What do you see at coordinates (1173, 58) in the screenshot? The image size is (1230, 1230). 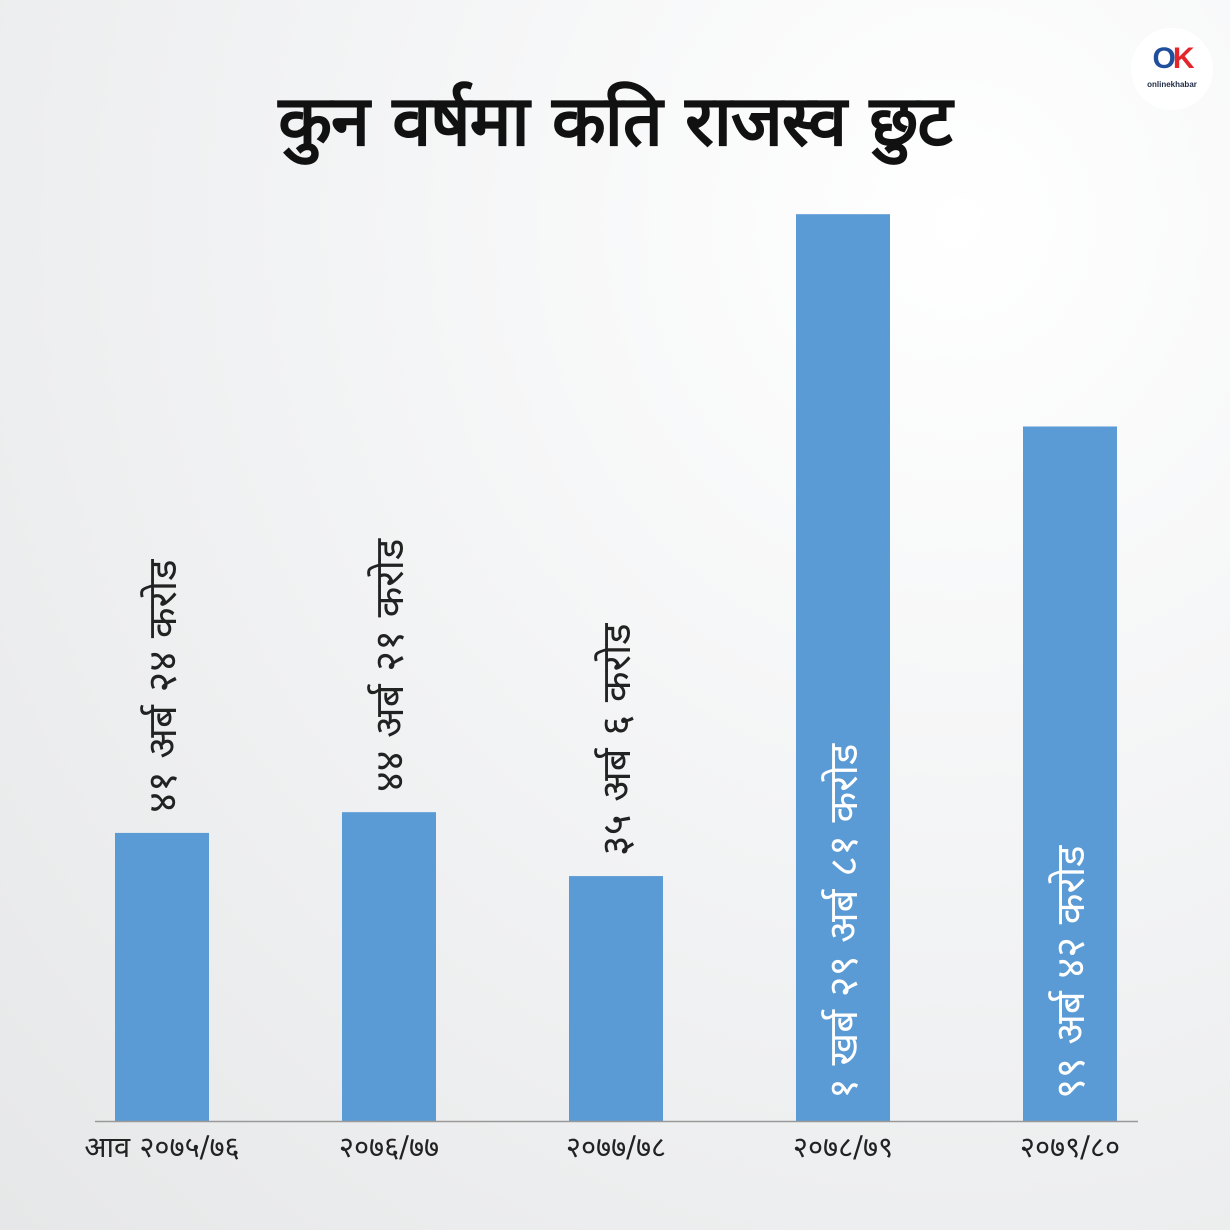 I see `ok-logo-icon: OK` at bounding box center [1173, 58].